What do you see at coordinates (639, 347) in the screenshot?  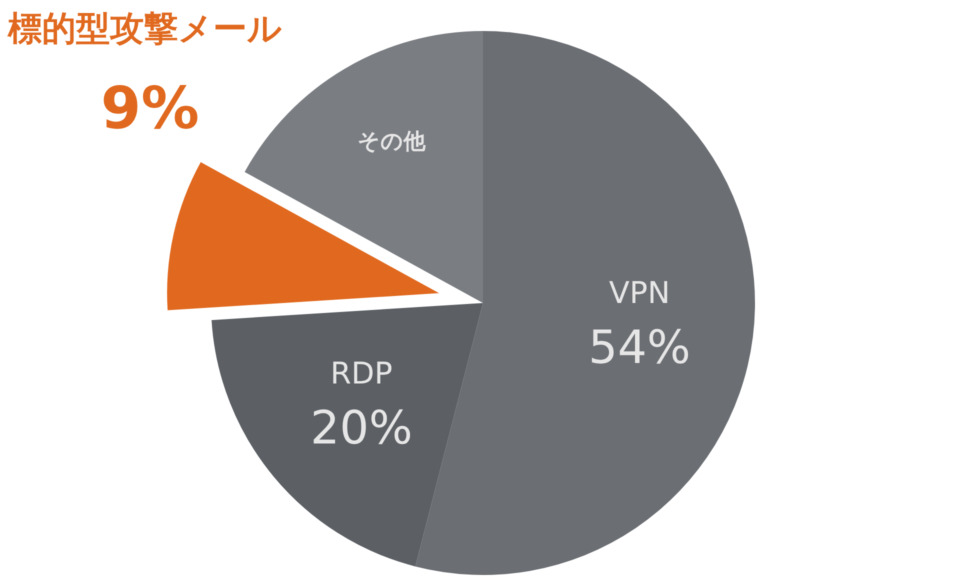 I see `data-label: 54%` at bounding box center [639, 347].